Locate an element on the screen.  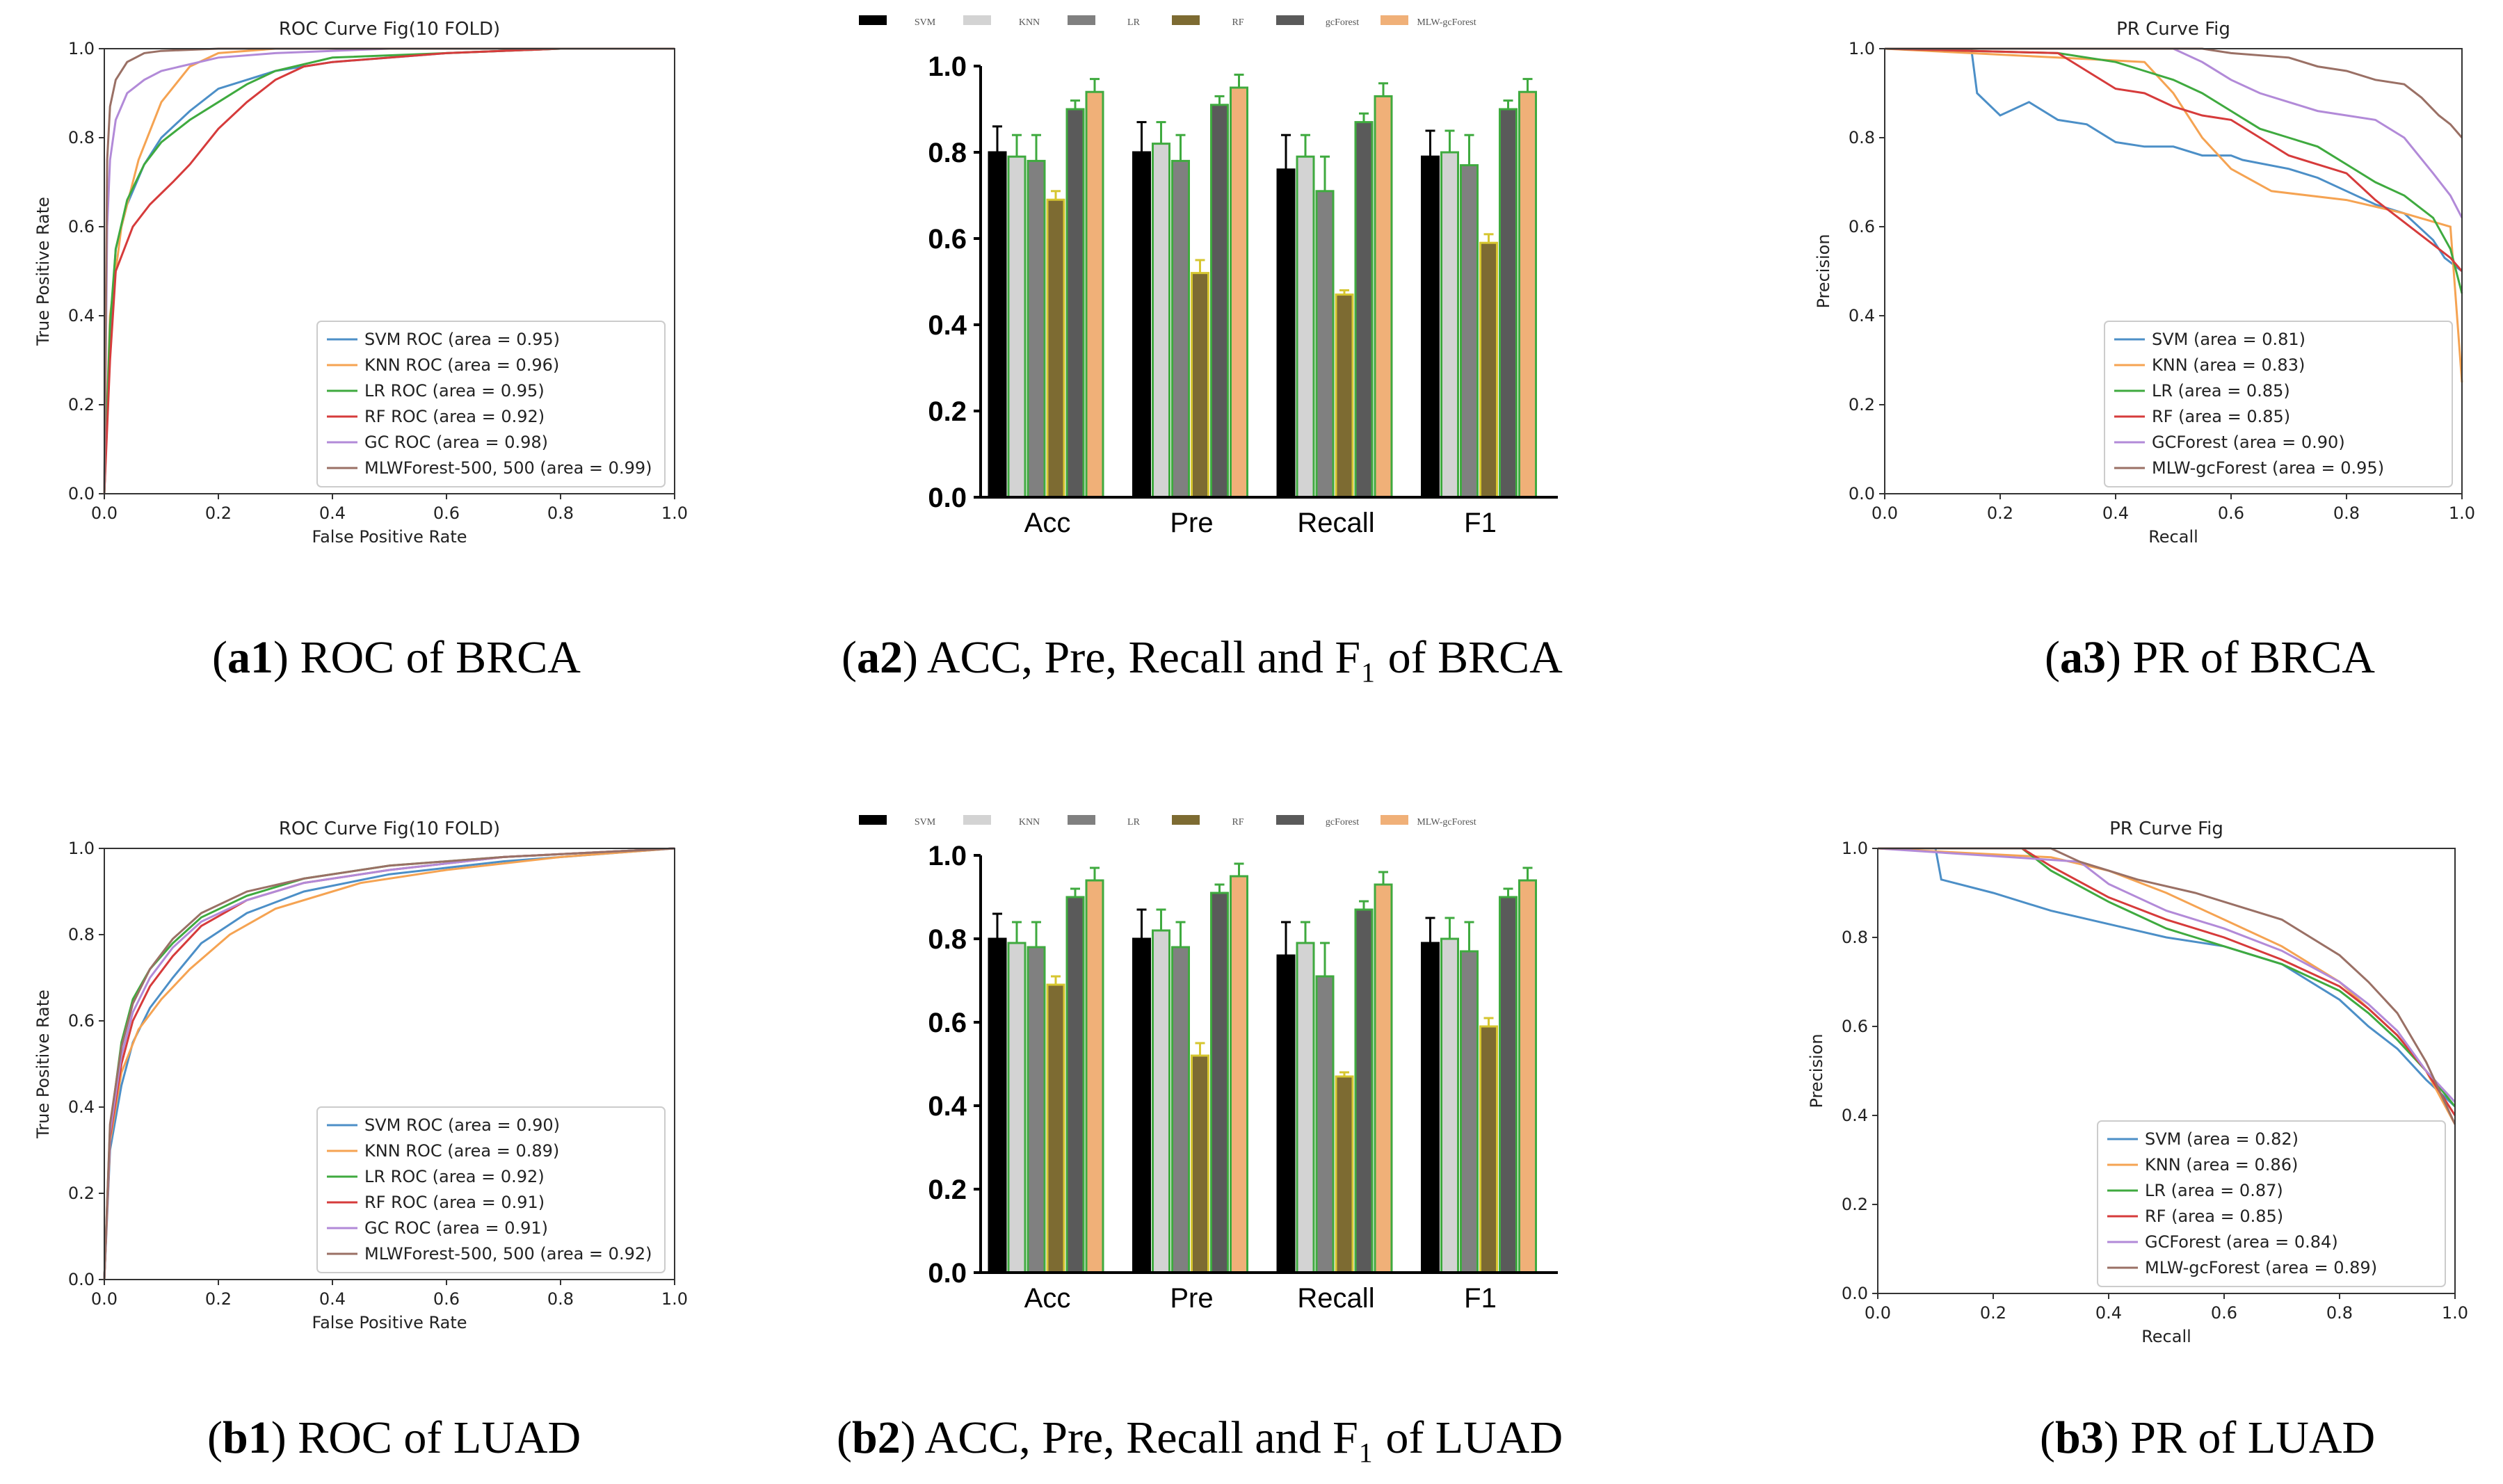
legend-entry: LR ROC (area = 0.92) is located at coordinates (454, 1176).